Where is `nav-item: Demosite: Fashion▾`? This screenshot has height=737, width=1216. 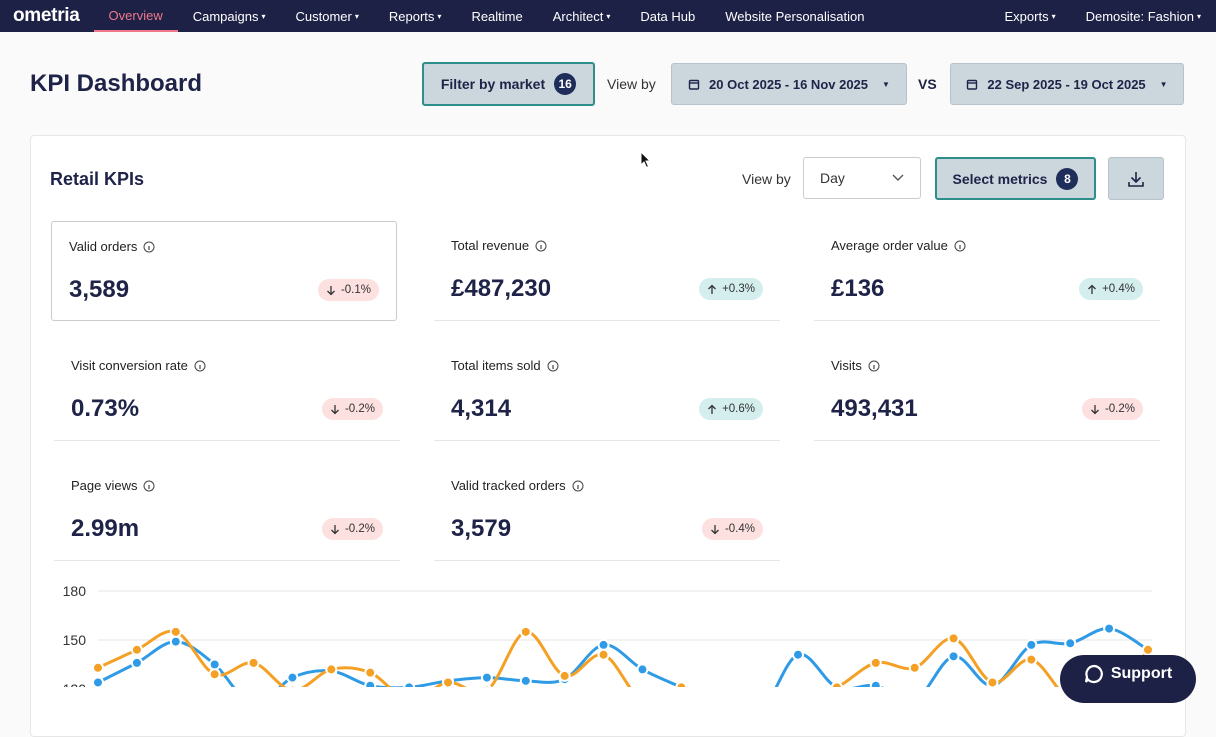
nav-item: Demosite: Fashion▾ is located at coordinates (1143, 16).